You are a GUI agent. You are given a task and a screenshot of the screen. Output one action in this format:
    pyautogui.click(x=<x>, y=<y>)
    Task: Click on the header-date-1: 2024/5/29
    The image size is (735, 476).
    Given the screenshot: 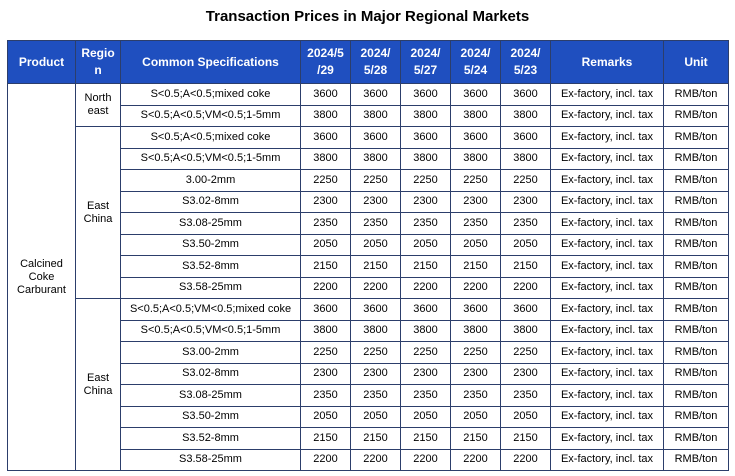 What is the action you would take?
    pyautogui.click(x=325, y=62)
    